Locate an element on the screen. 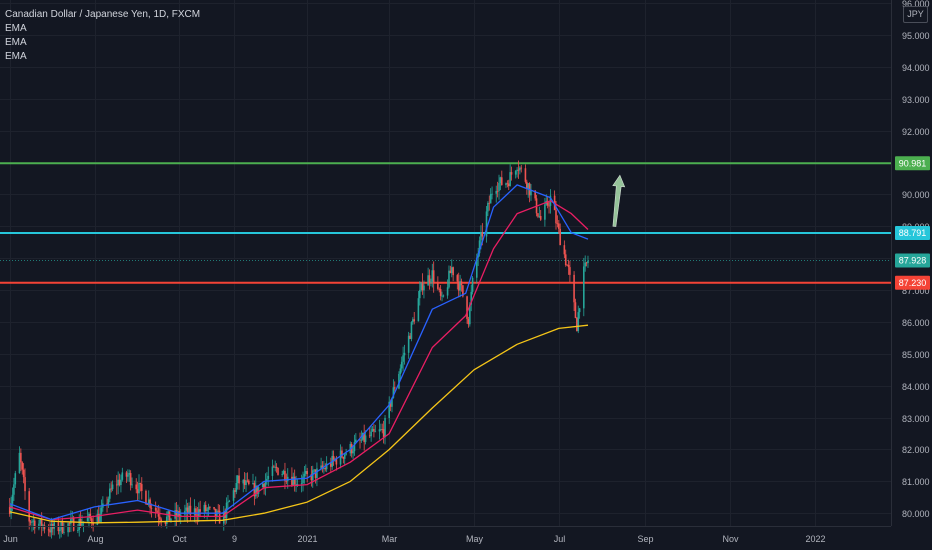  time-axis: Jun Aug Oct 9 2021 Mar May Jul Sep Nov 2022 is located at coordinates (414, 539).